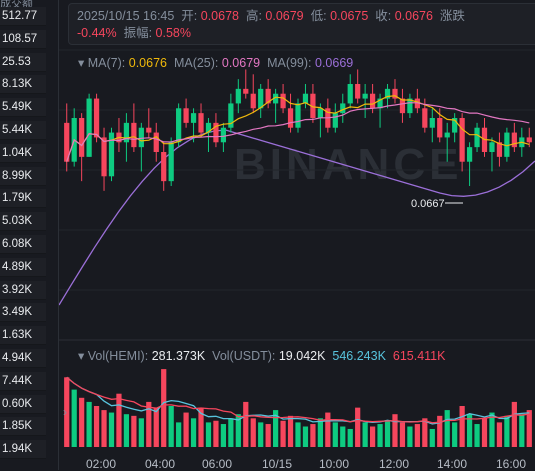 This screenshot has width=535, height=471. What do you see at coordinates (318, 16) in the screenshot?
I see `low-label: 低:` at bounding box center [318, 16].